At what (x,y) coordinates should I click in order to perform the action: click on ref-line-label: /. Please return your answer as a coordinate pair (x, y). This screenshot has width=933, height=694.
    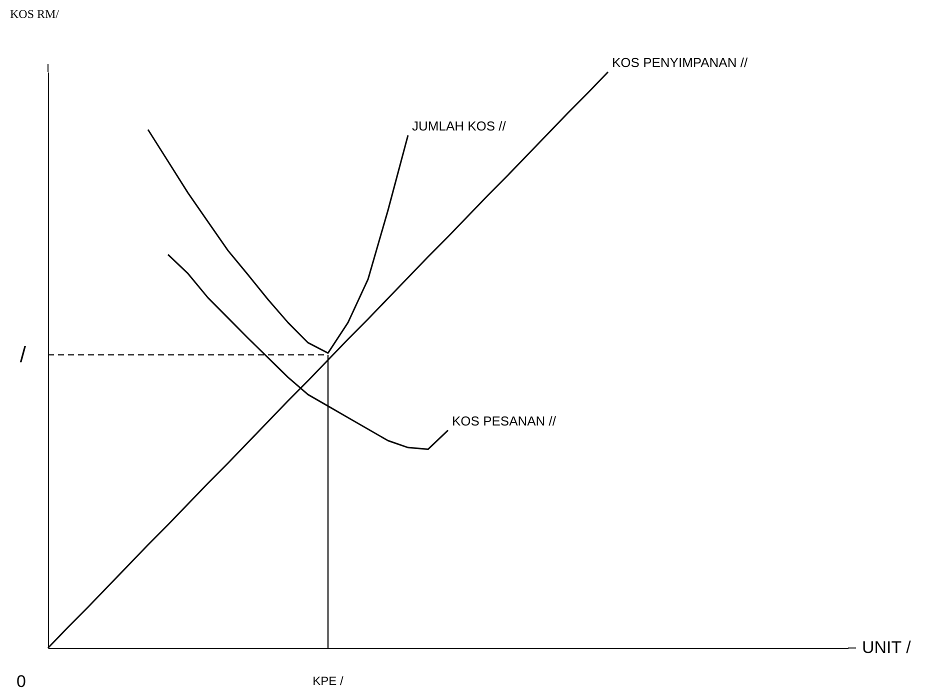
    Looking at the image, I should click on (23, 354).